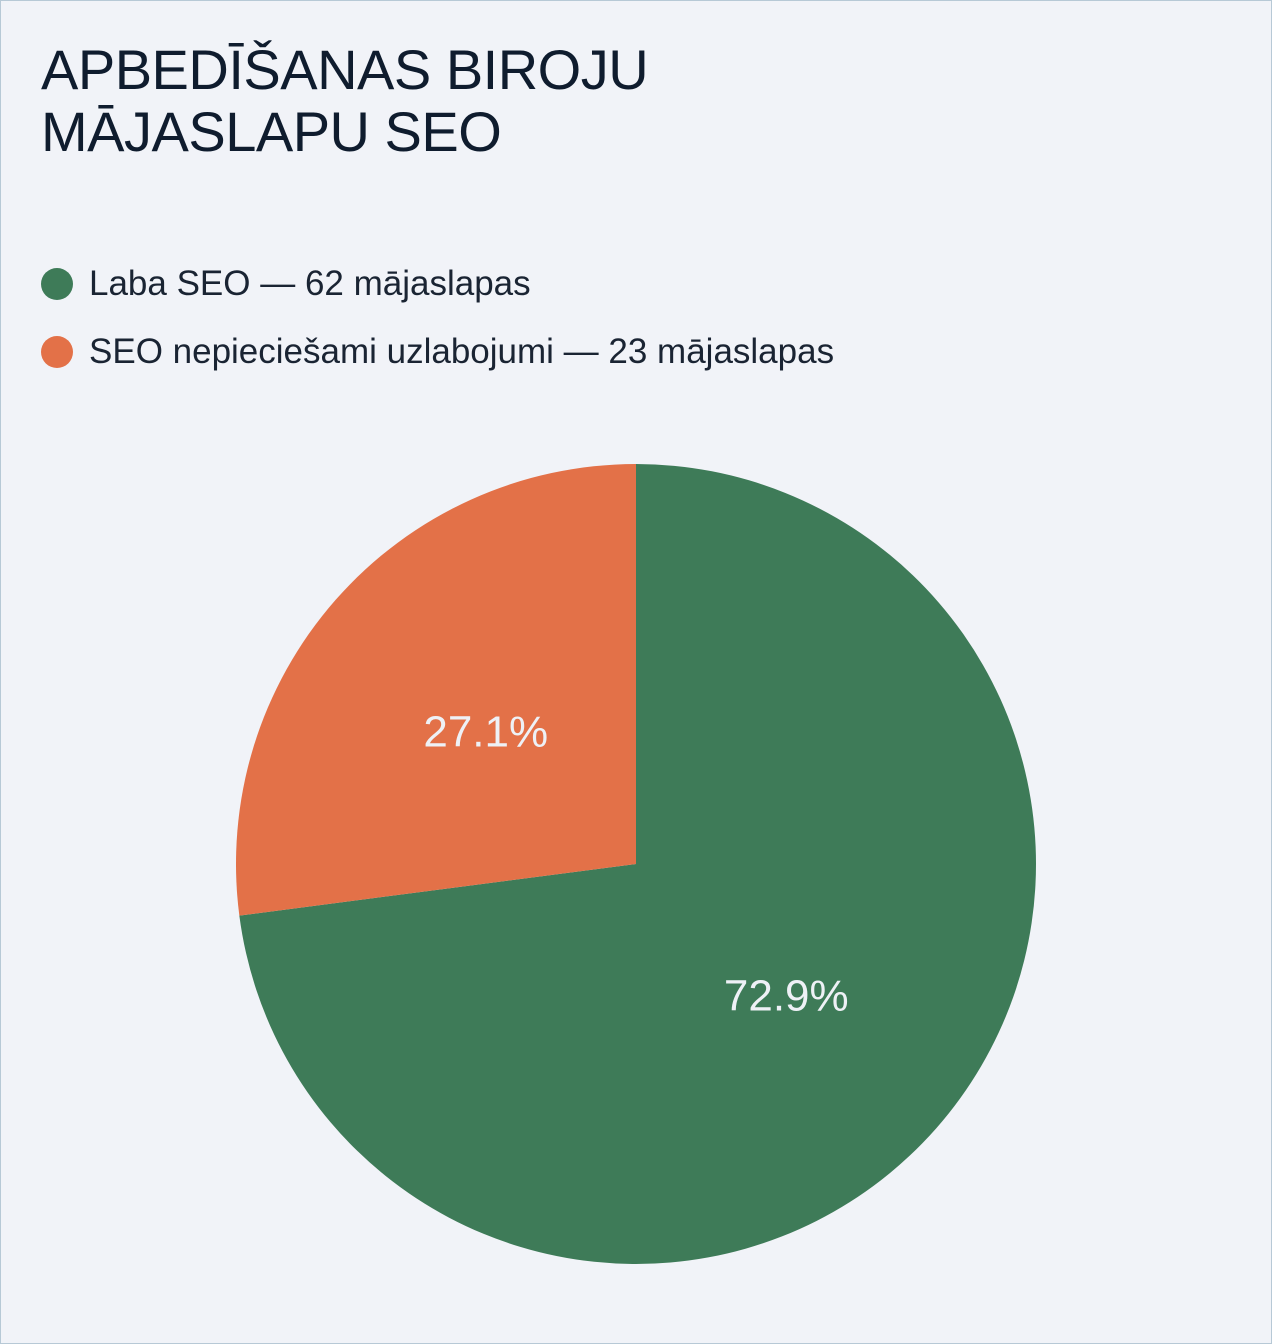 Image resolution: width=1272 pixels, height=1344 pixels. What do you see at coordinates (310, 283) in the screenshot?
I see `legend-label-good-seo: Laba SEO — 62 mājaslapas` at bounding box center [310, 283].